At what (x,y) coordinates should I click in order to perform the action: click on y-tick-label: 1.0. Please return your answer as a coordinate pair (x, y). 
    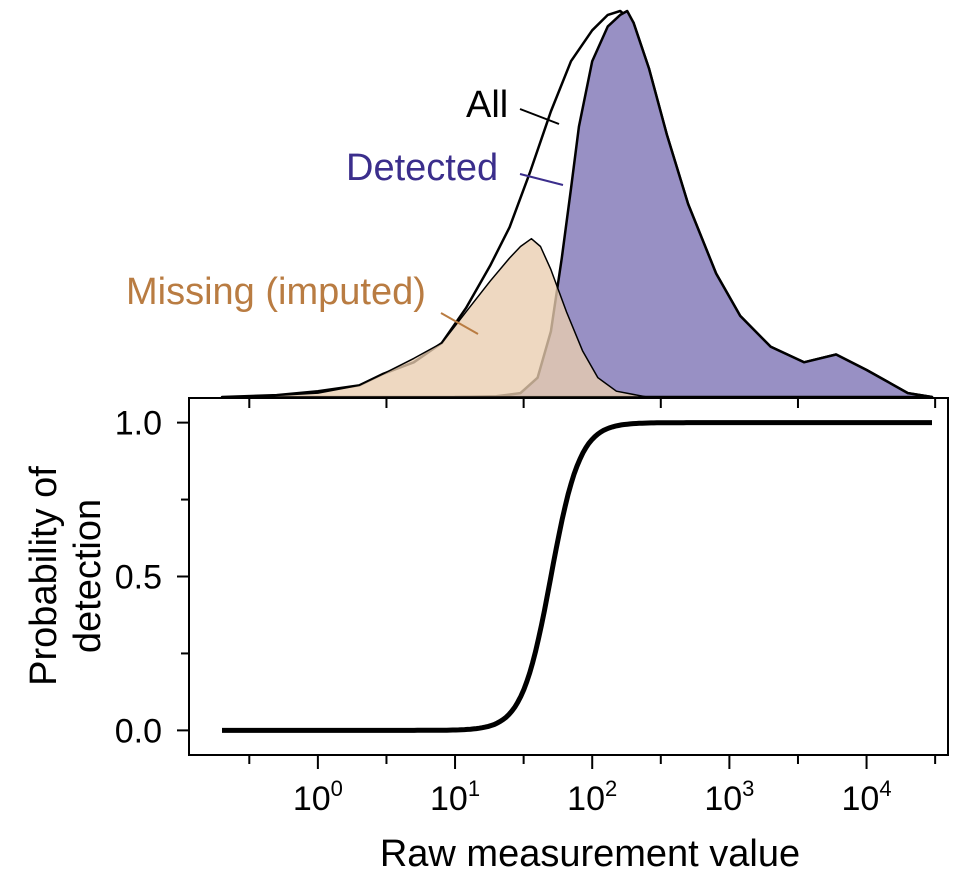
    Looking at the image, I should click on (138, 424).